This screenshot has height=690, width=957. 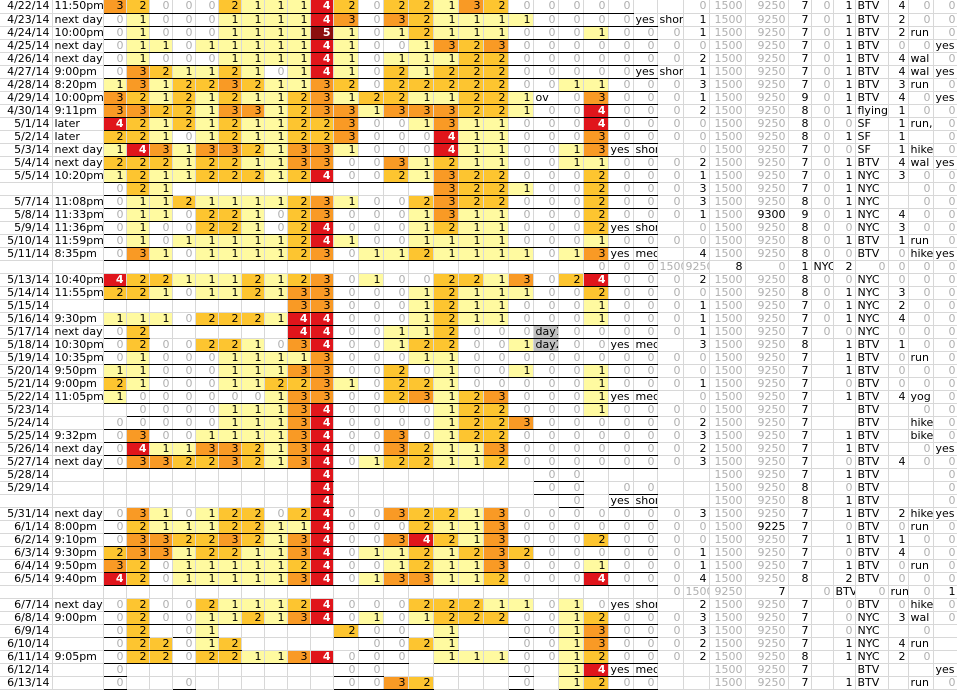 I want to click on data-cell: SF, so click(x=872, y=150).